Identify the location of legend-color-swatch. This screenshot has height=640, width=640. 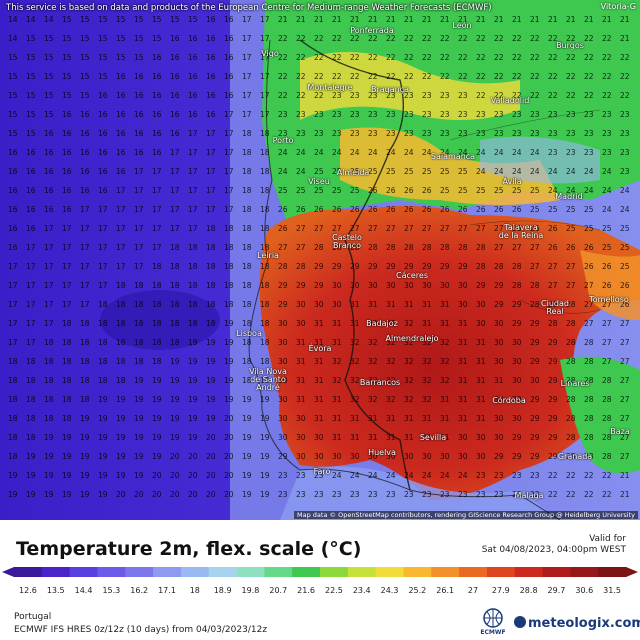
(529, 572).